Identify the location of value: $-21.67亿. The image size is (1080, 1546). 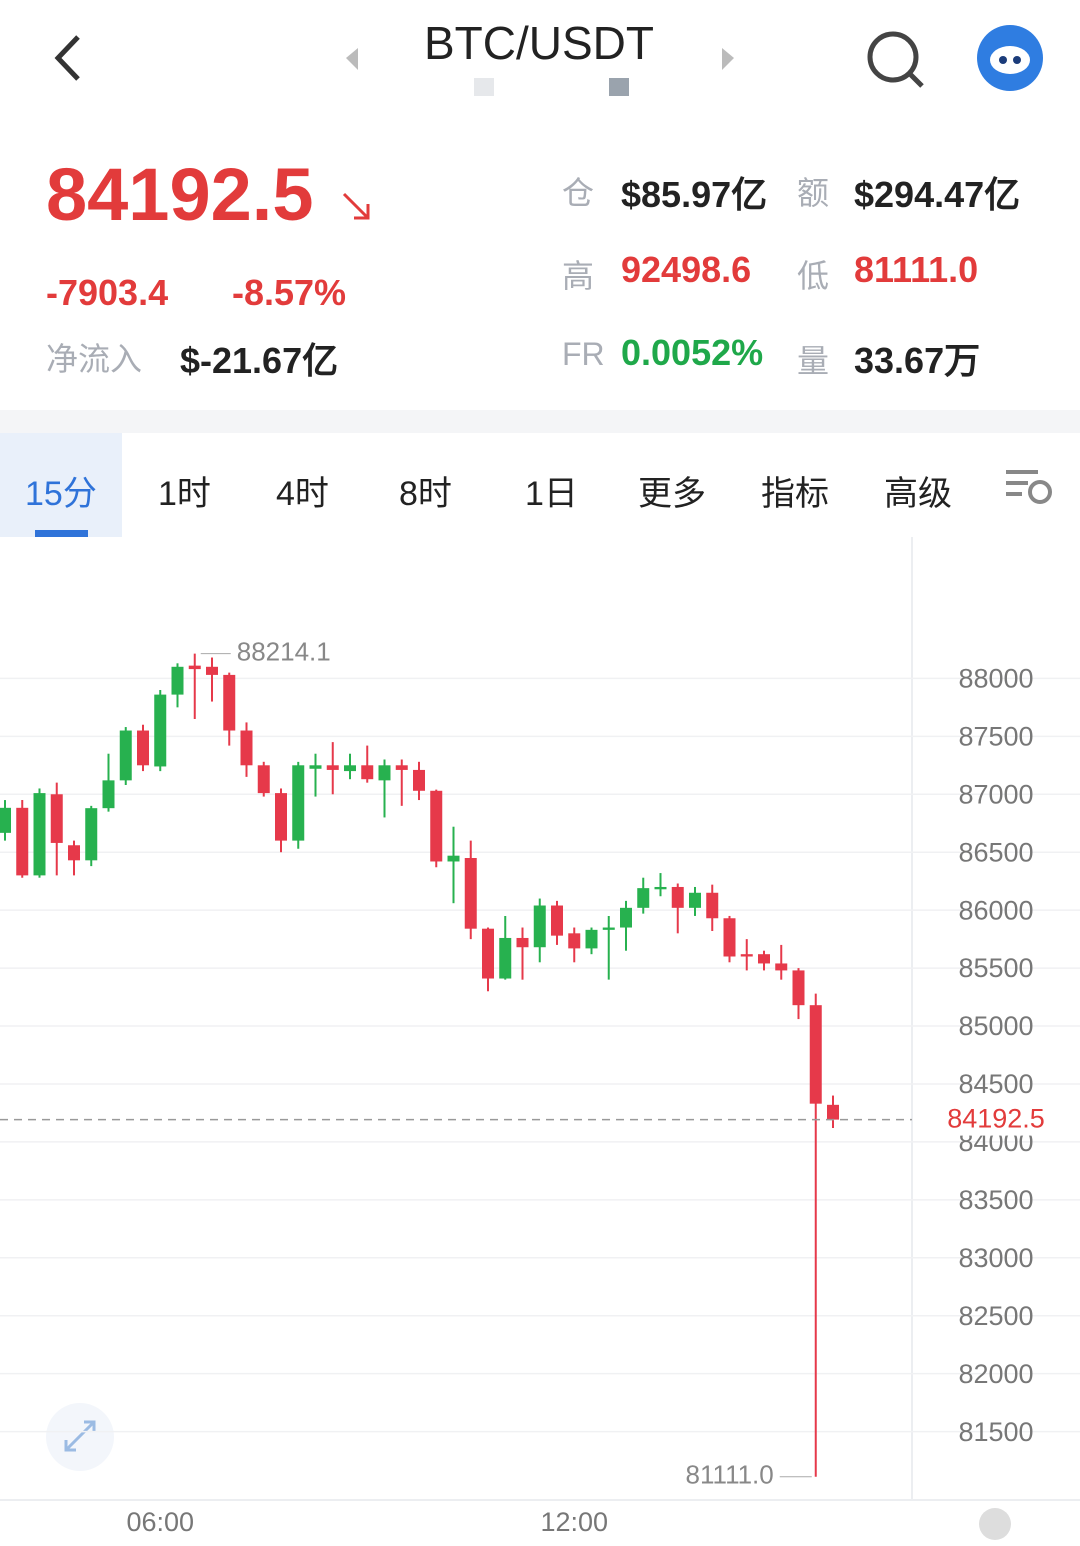
(259, 360).